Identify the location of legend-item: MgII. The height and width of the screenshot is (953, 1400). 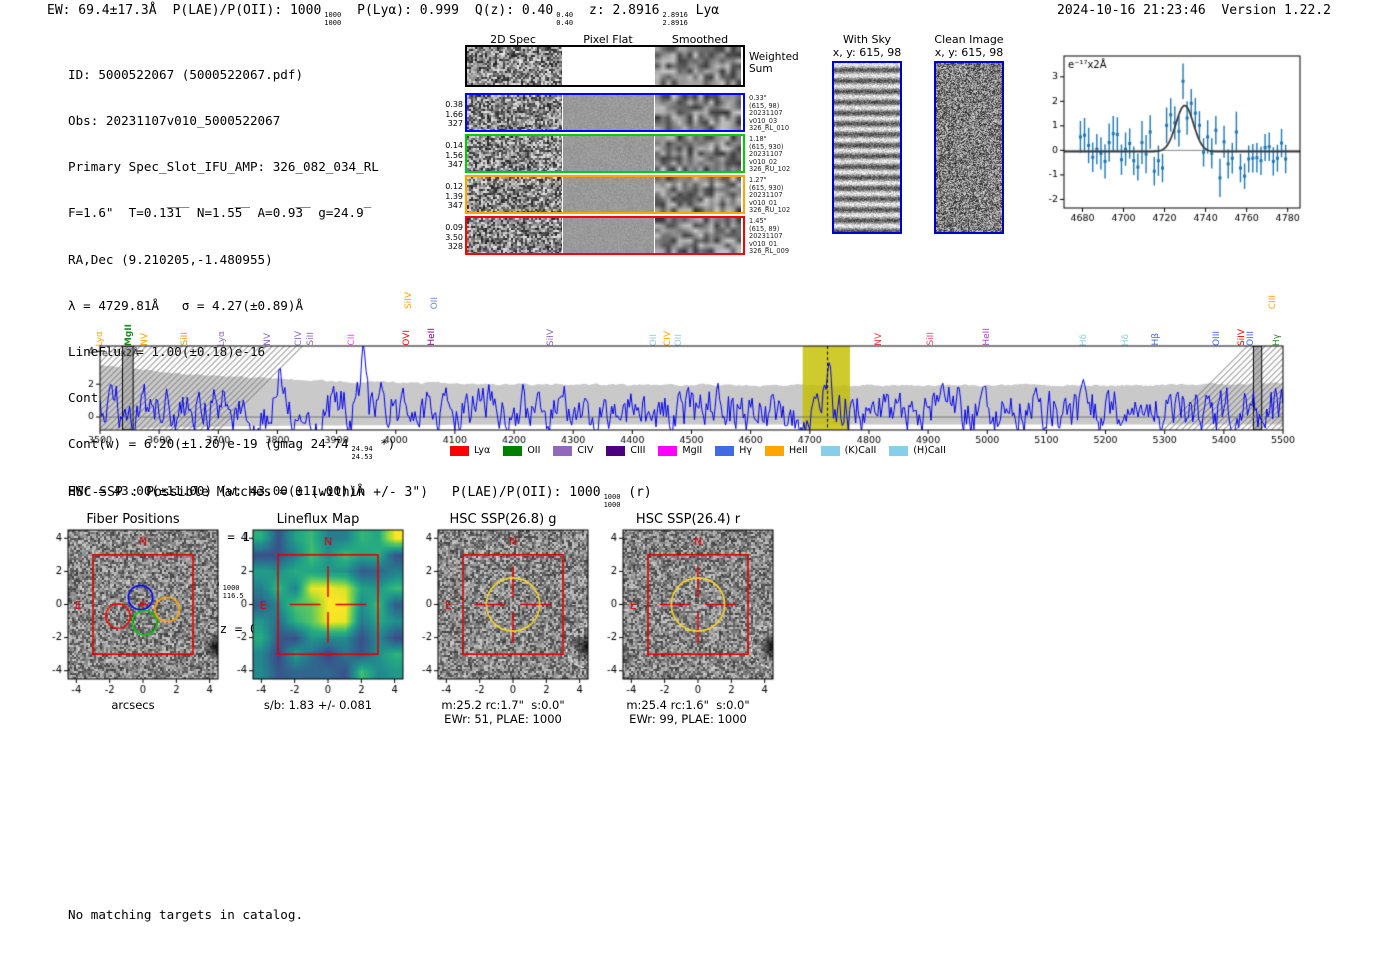
(680, 450).